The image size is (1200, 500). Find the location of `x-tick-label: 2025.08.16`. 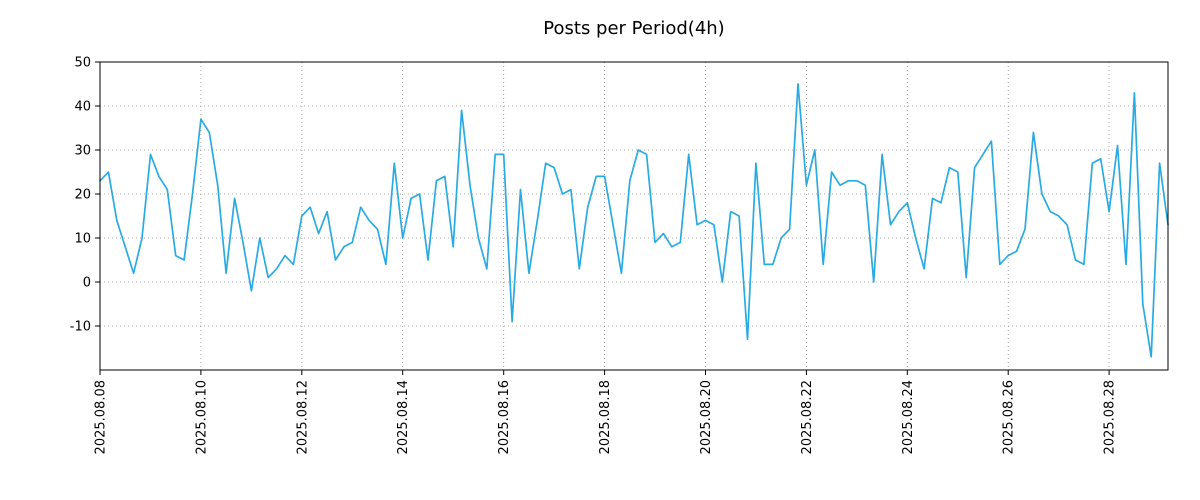

x-tick-label: 2025.08.16 is located at coordinates (504, 417).